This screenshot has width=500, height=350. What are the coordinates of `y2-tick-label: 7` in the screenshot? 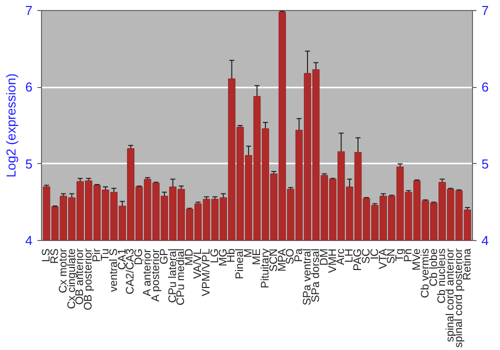 It's located at (485, 10).